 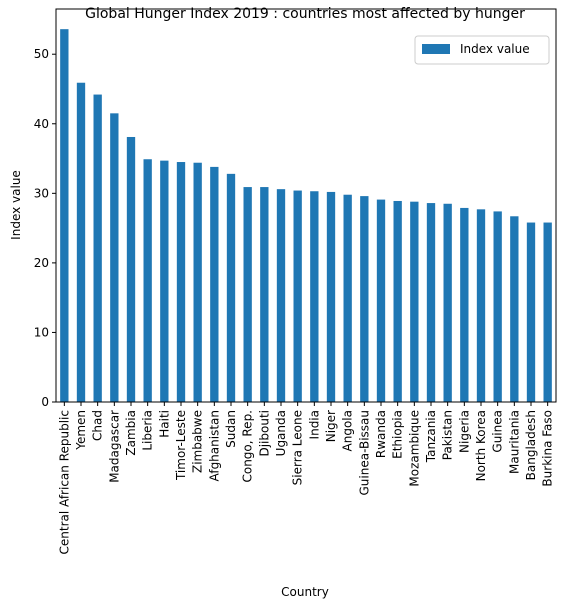 I want to click on bar-guinea-bissau, so click(x=364, y=299).